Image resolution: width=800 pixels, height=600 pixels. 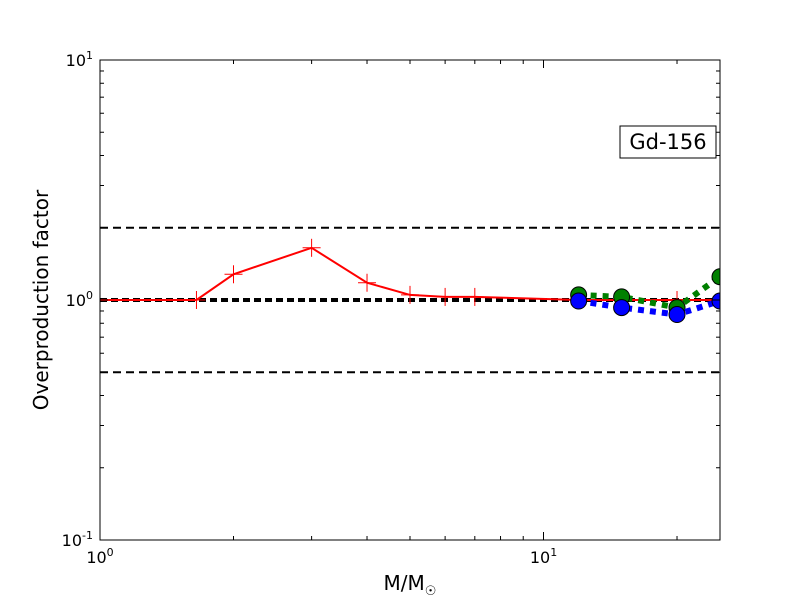 I want to click on data-series, so click(x=410, y=281).